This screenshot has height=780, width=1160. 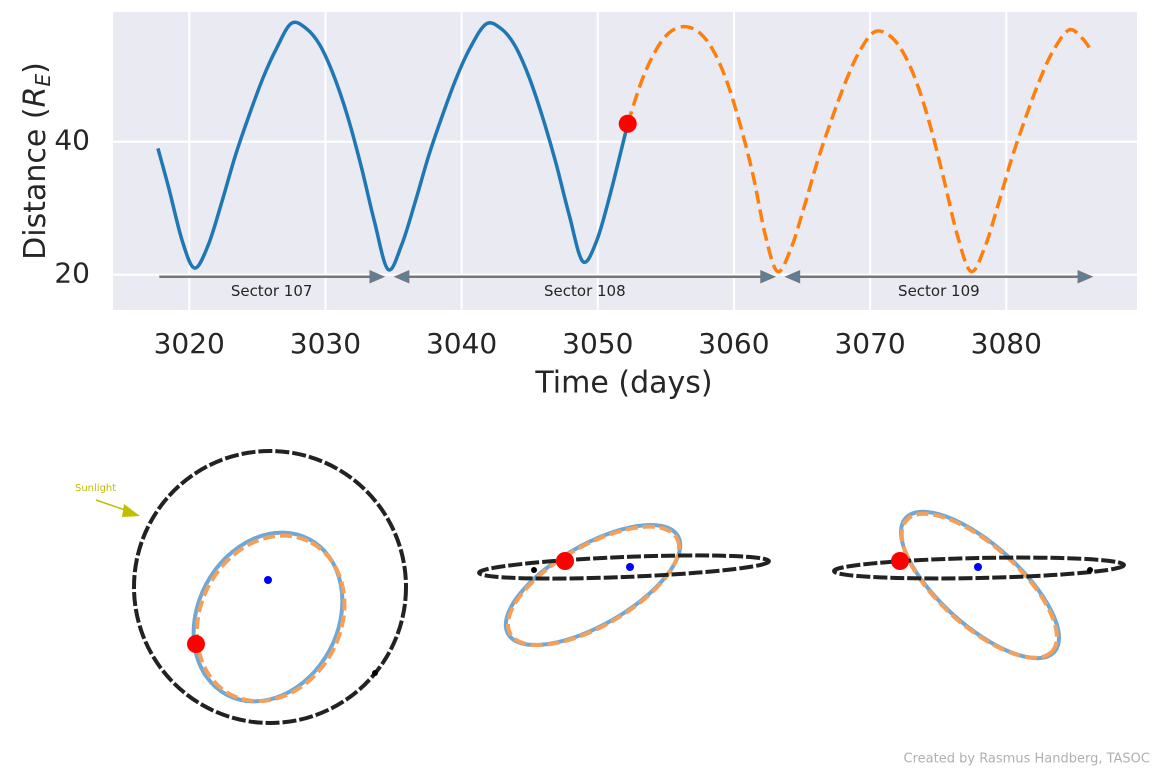 I want to click on orbit-panel-1: Sunlight, so click(x=241, y=587).